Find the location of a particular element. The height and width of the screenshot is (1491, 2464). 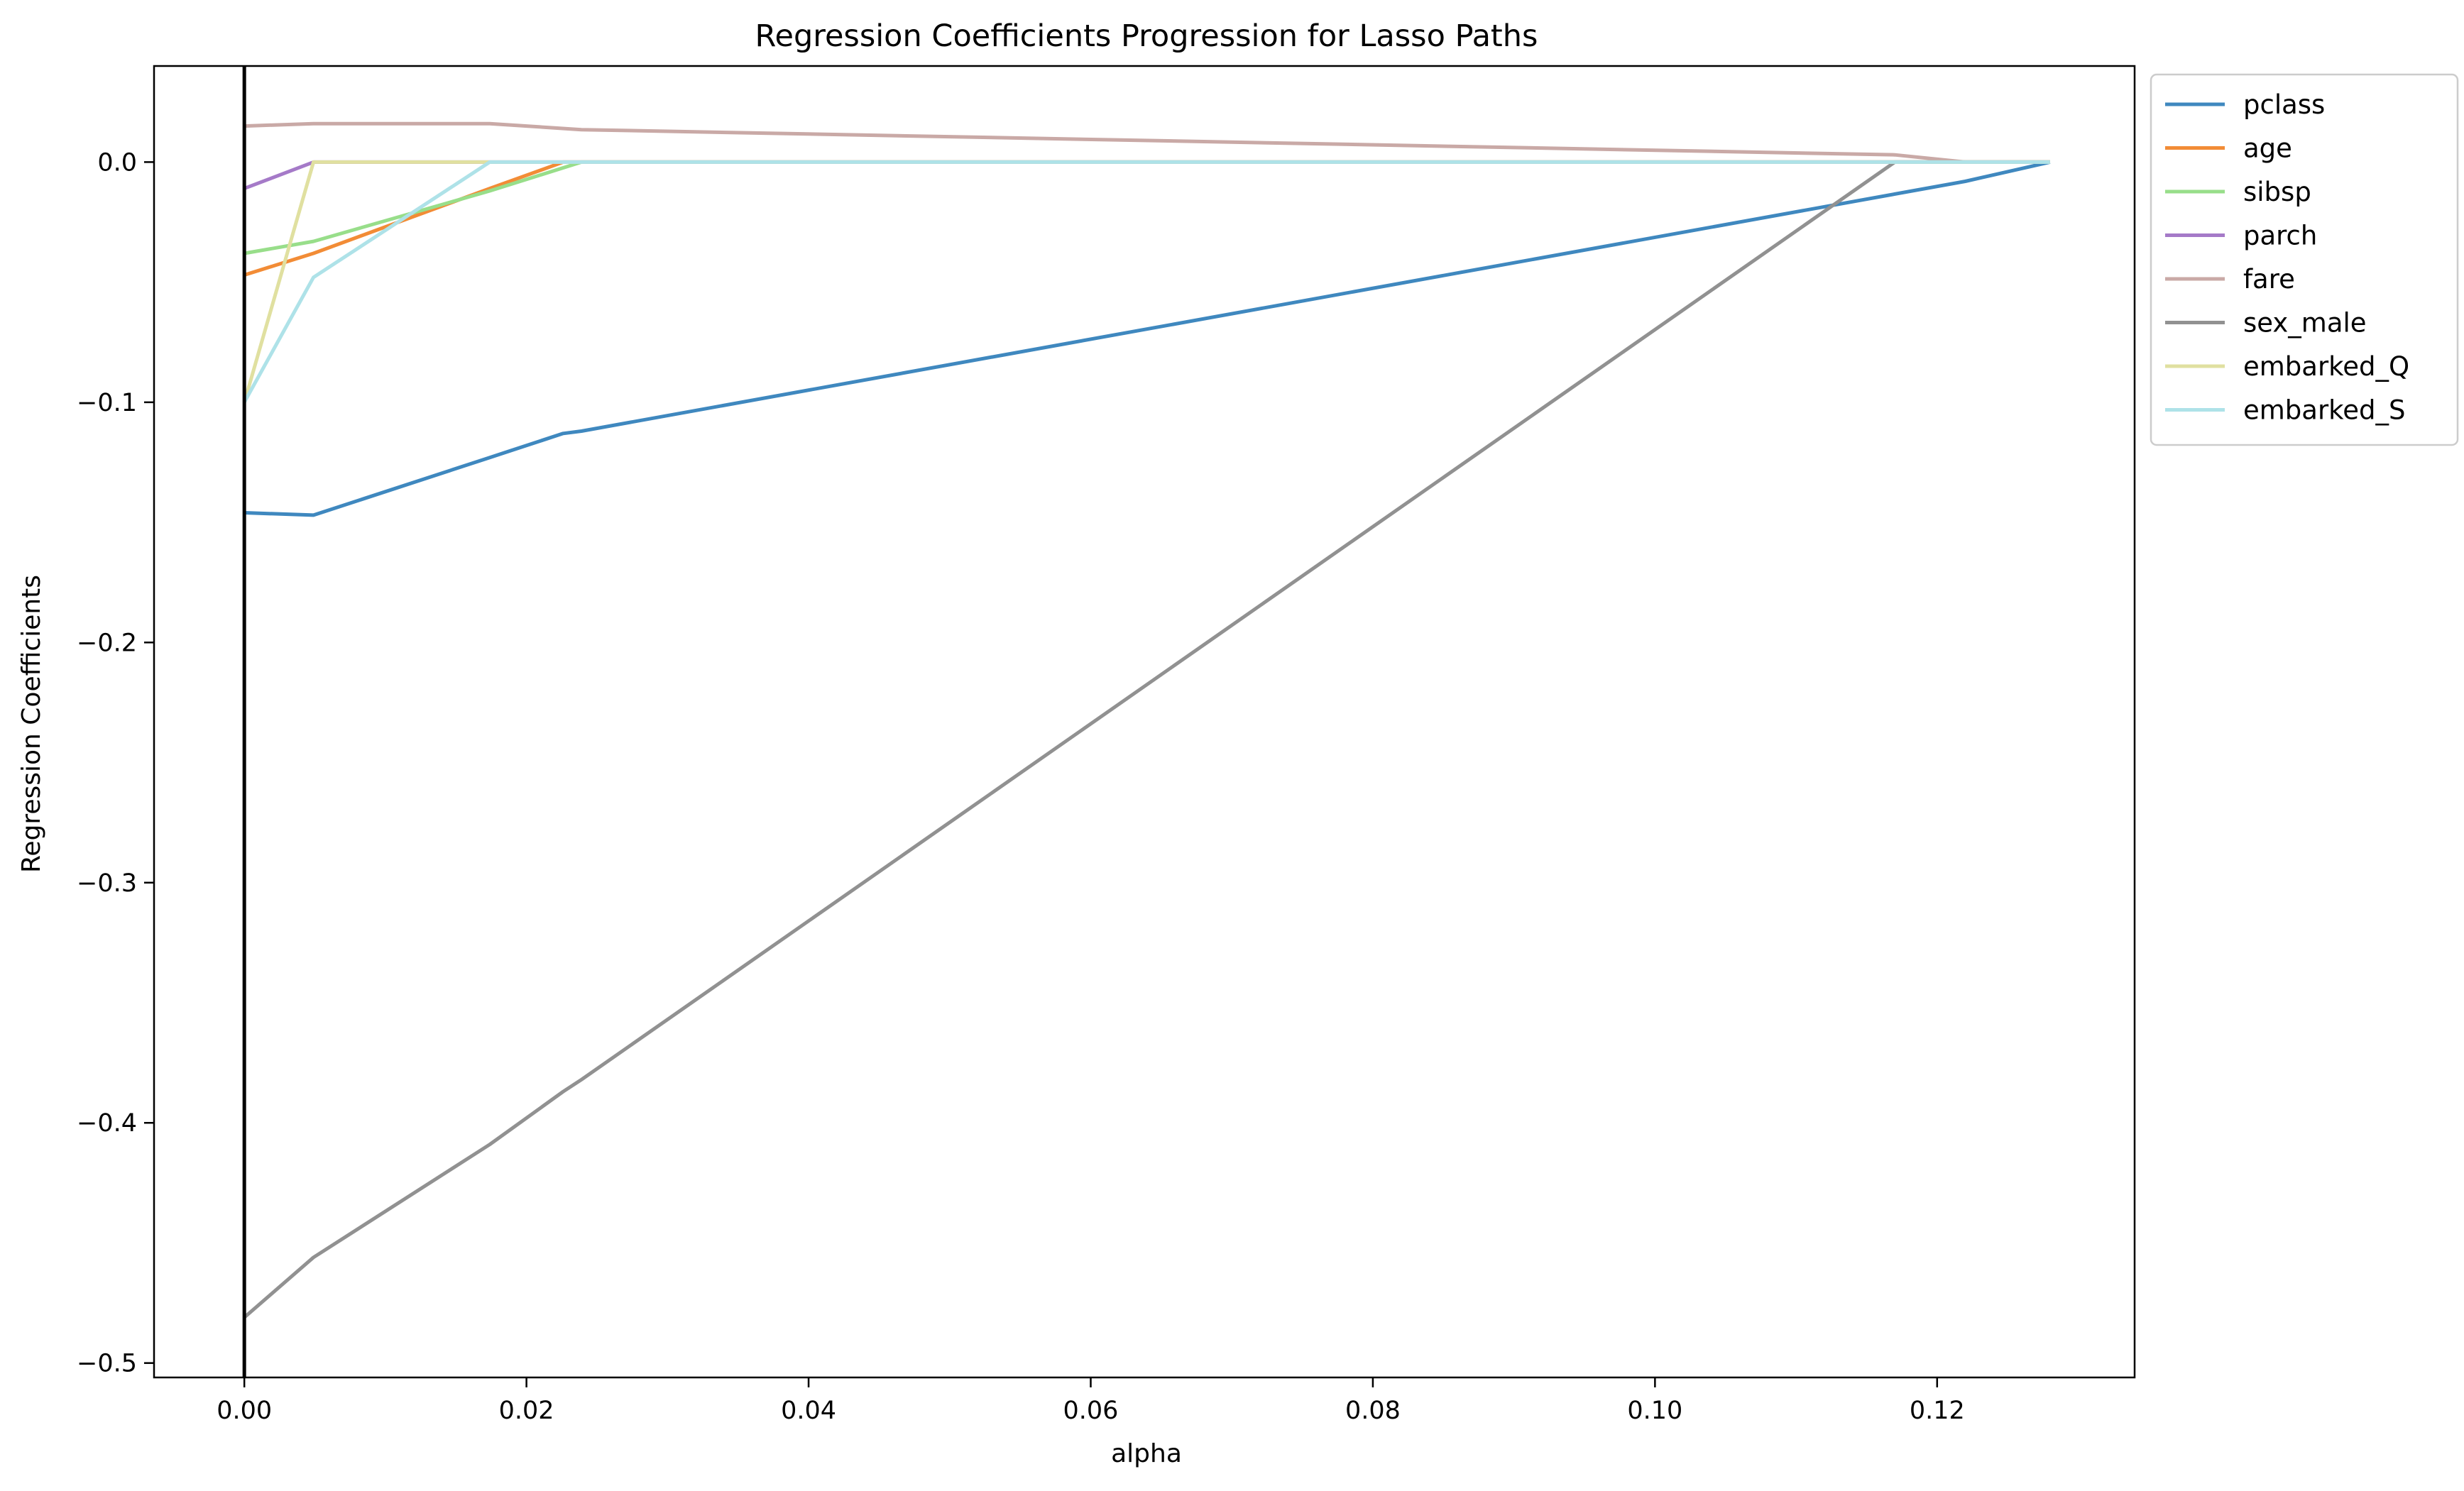

legend-frame is located at coordinates (2304, 259).